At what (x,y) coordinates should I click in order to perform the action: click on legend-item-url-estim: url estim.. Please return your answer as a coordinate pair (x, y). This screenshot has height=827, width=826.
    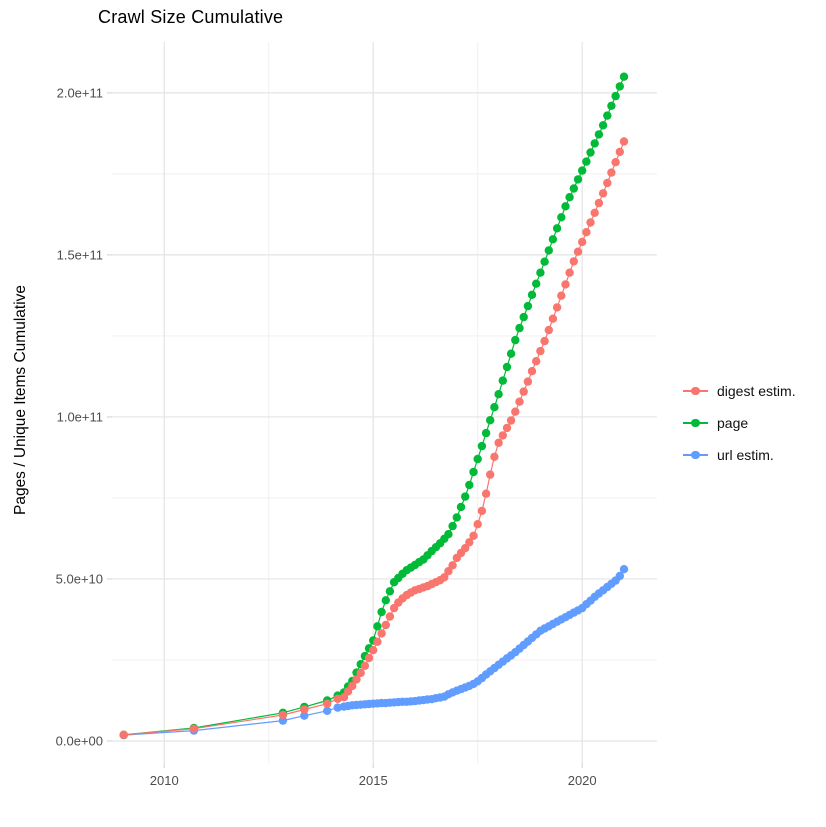
    Looking at the image, I should click on (739, 455).